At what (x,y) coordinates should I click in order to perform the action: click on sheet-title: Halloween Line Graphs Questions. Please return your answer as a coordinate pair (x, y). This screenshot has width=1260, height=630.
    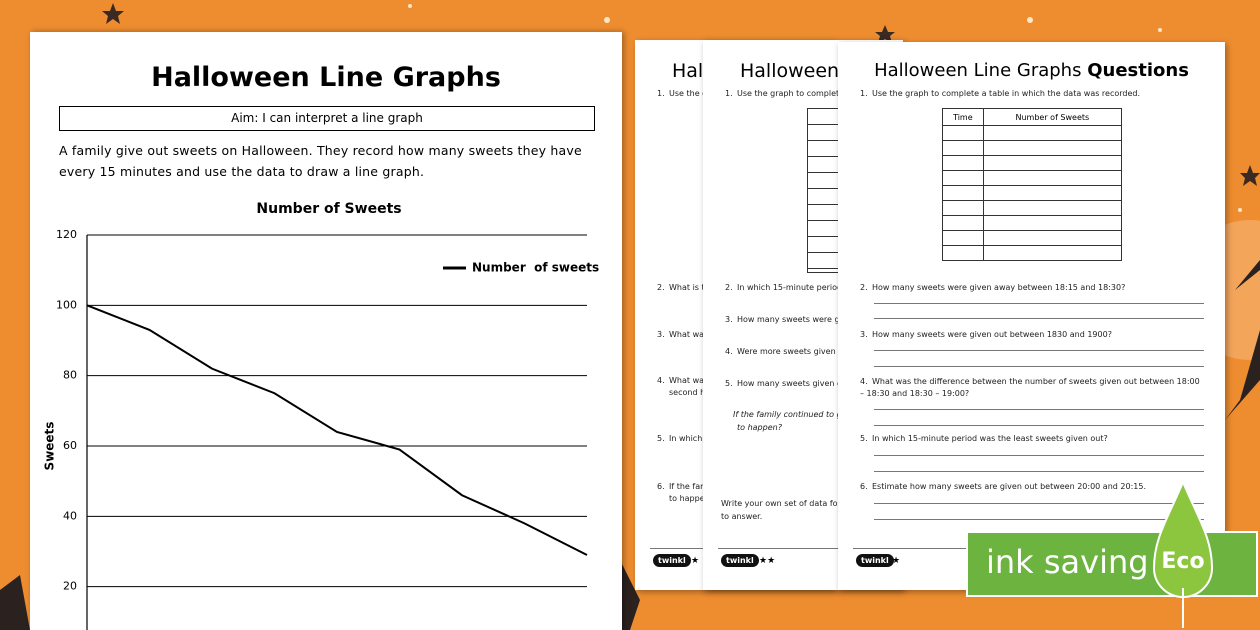
    Looking at the image, I should click on (1031, 70).